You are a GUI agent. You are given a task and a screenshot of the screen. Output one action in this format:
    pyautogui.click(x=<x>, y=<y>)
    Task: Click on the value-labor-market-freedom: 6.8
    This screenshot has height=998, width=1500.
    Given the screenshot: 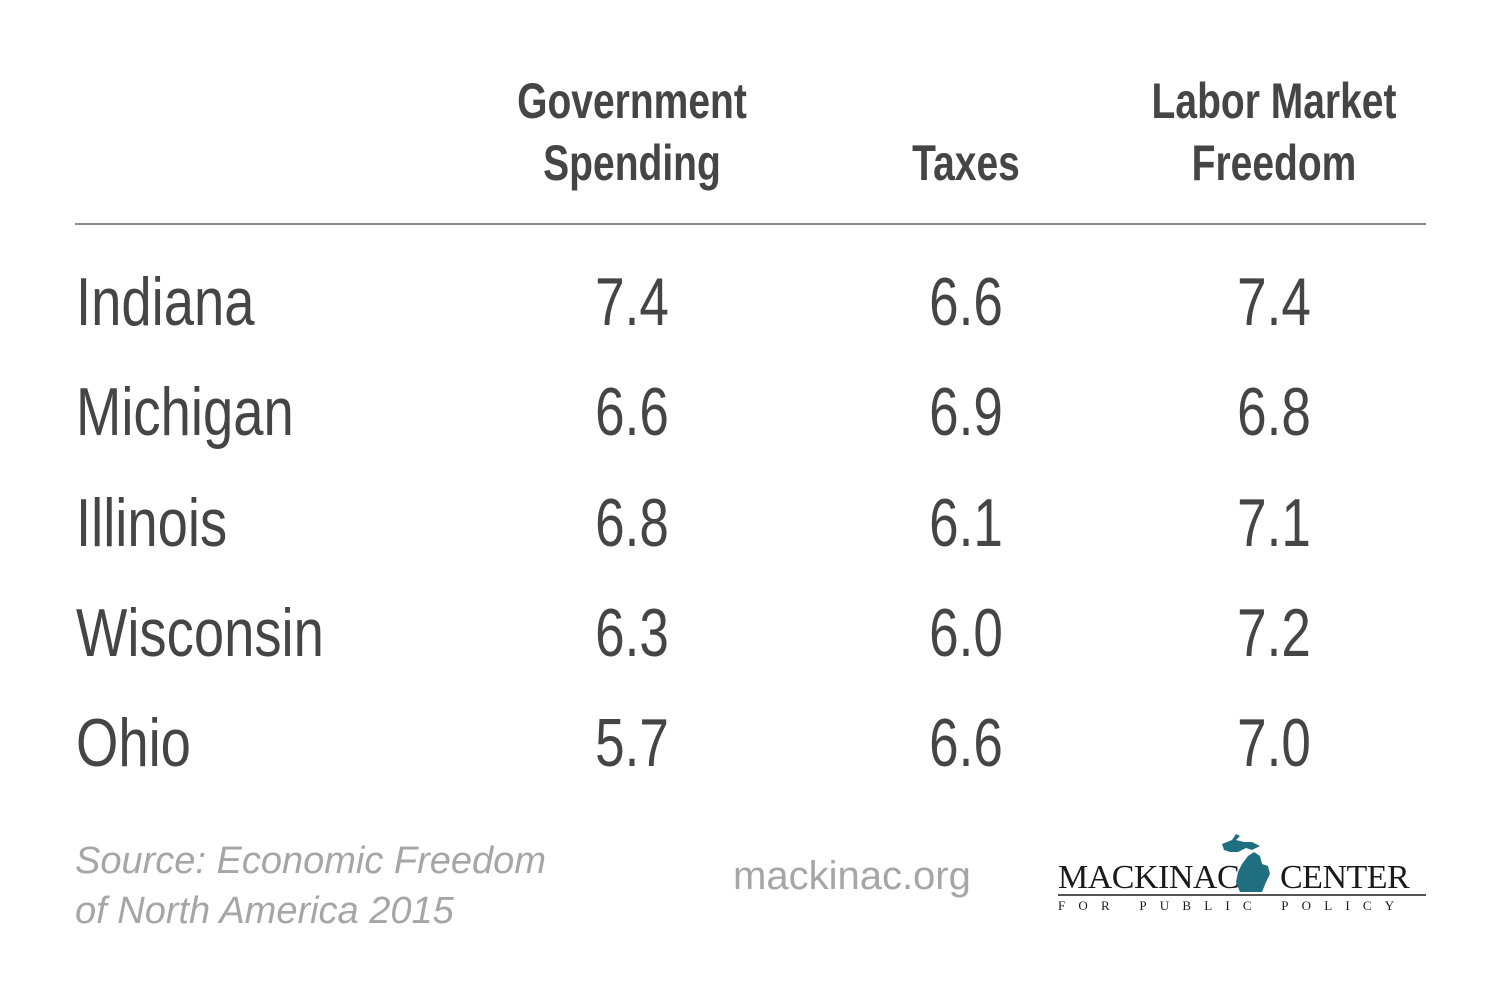 What is the action you would take?
    pyautogui.click(x=1274, y=412)
    